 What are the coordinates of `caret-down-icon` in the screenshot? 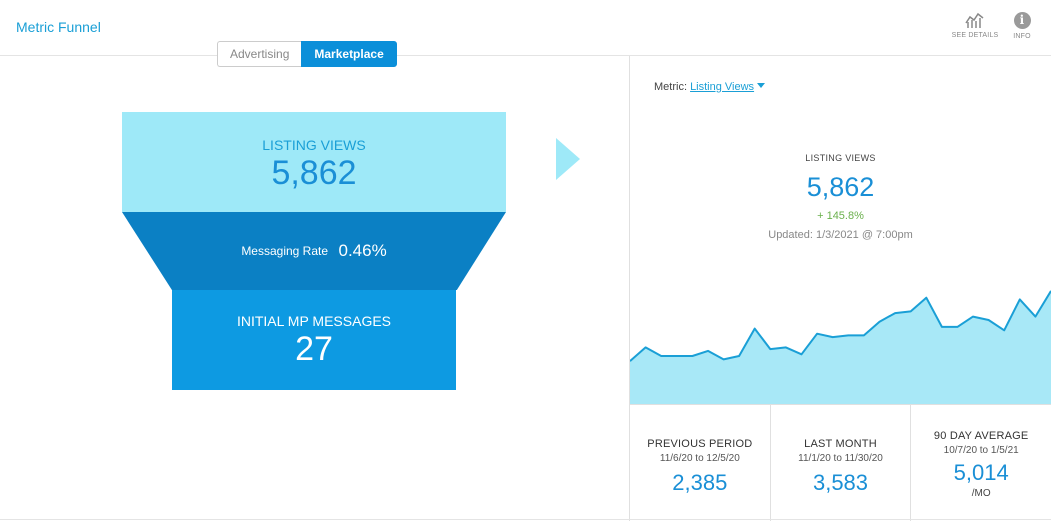 It's located at (761, 85).